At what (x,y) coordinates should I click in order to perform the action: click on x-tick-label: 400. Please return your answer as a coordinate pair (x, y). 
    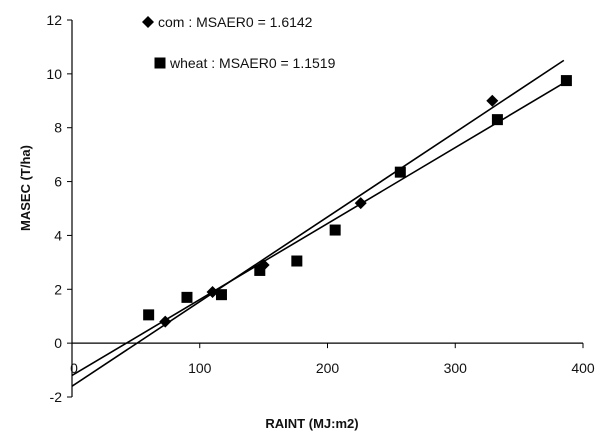
    Looking at the image, I should click on (583, 368).